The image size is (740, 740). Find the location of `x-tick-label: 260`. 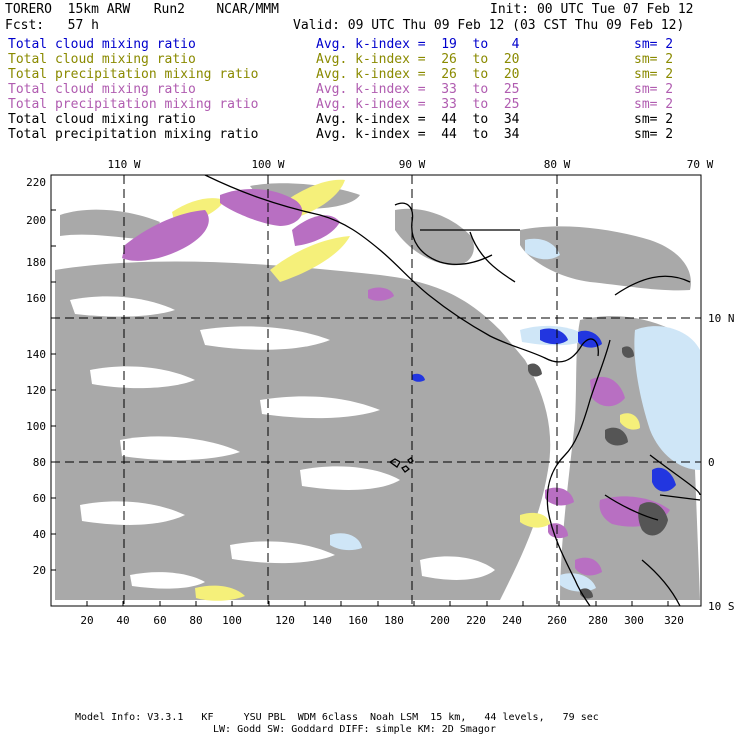

x-tick-label: 260 is located at coordinates (557, 620).